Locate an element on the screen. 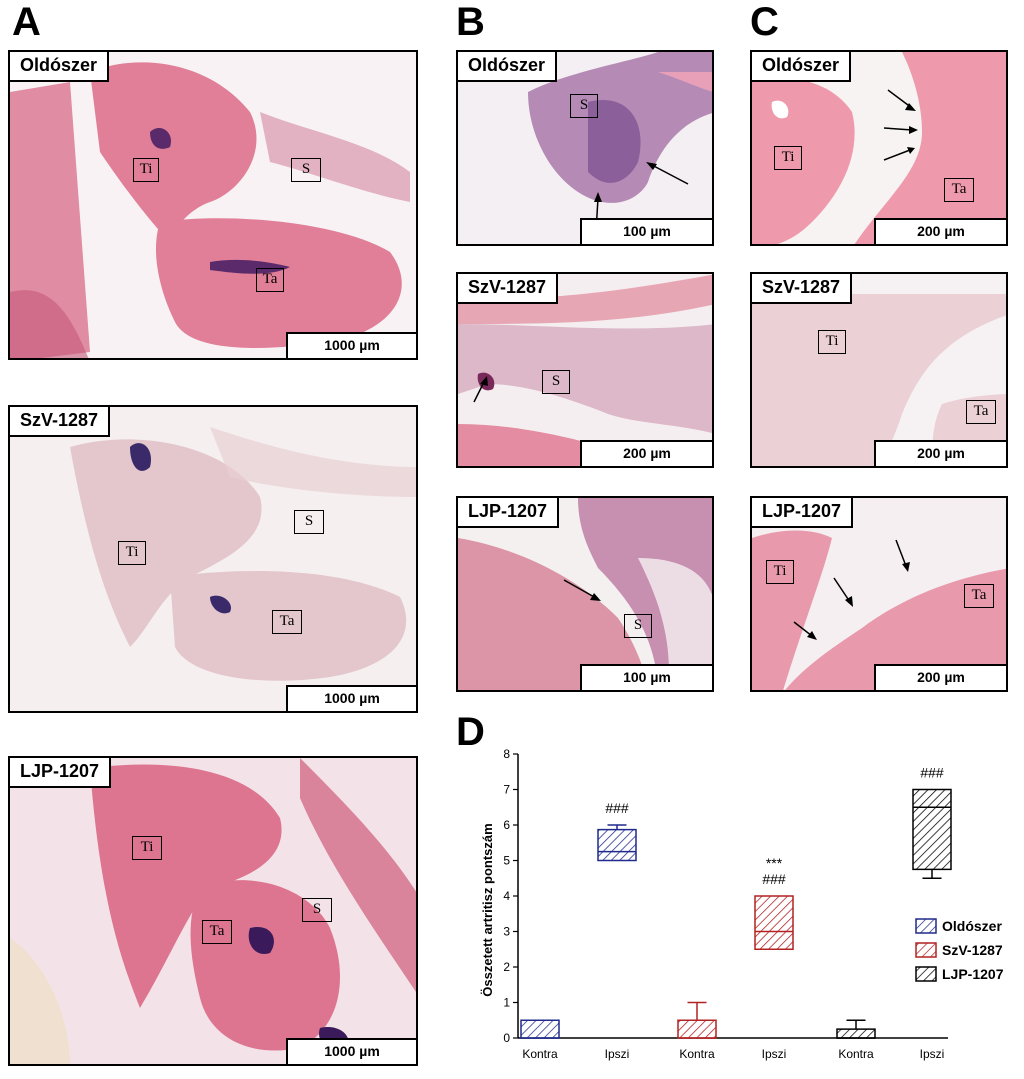  histology-image-a-ljp1207: LJP-1207 Ti S Ta 1000 µm is located at coordinates (213, 911).